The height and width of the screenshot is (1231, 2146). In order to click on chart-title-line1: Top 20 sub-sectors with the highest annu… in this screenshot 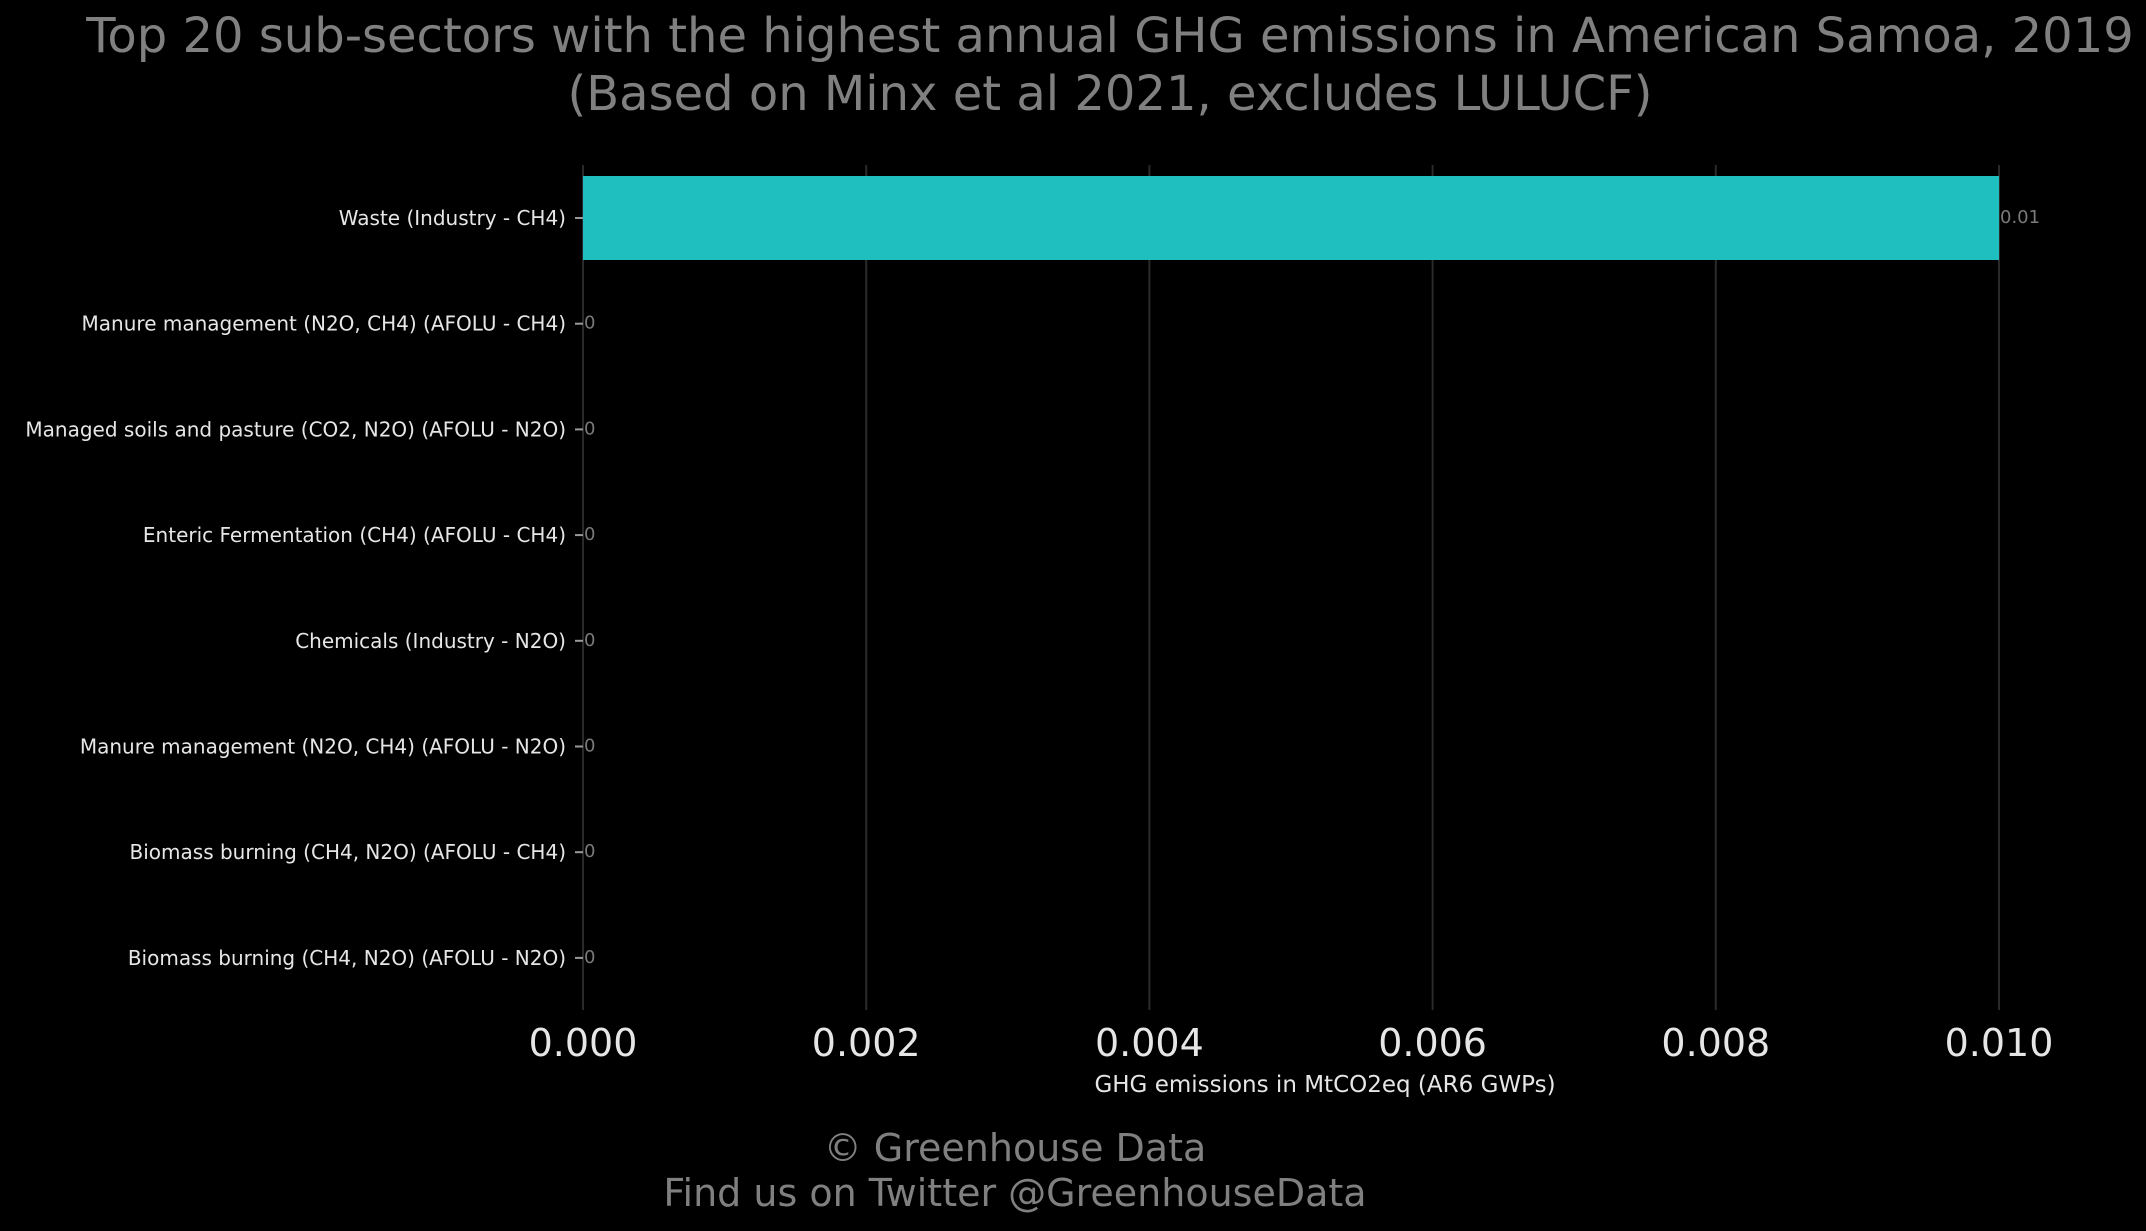, I will do `click(1109, 36)`.